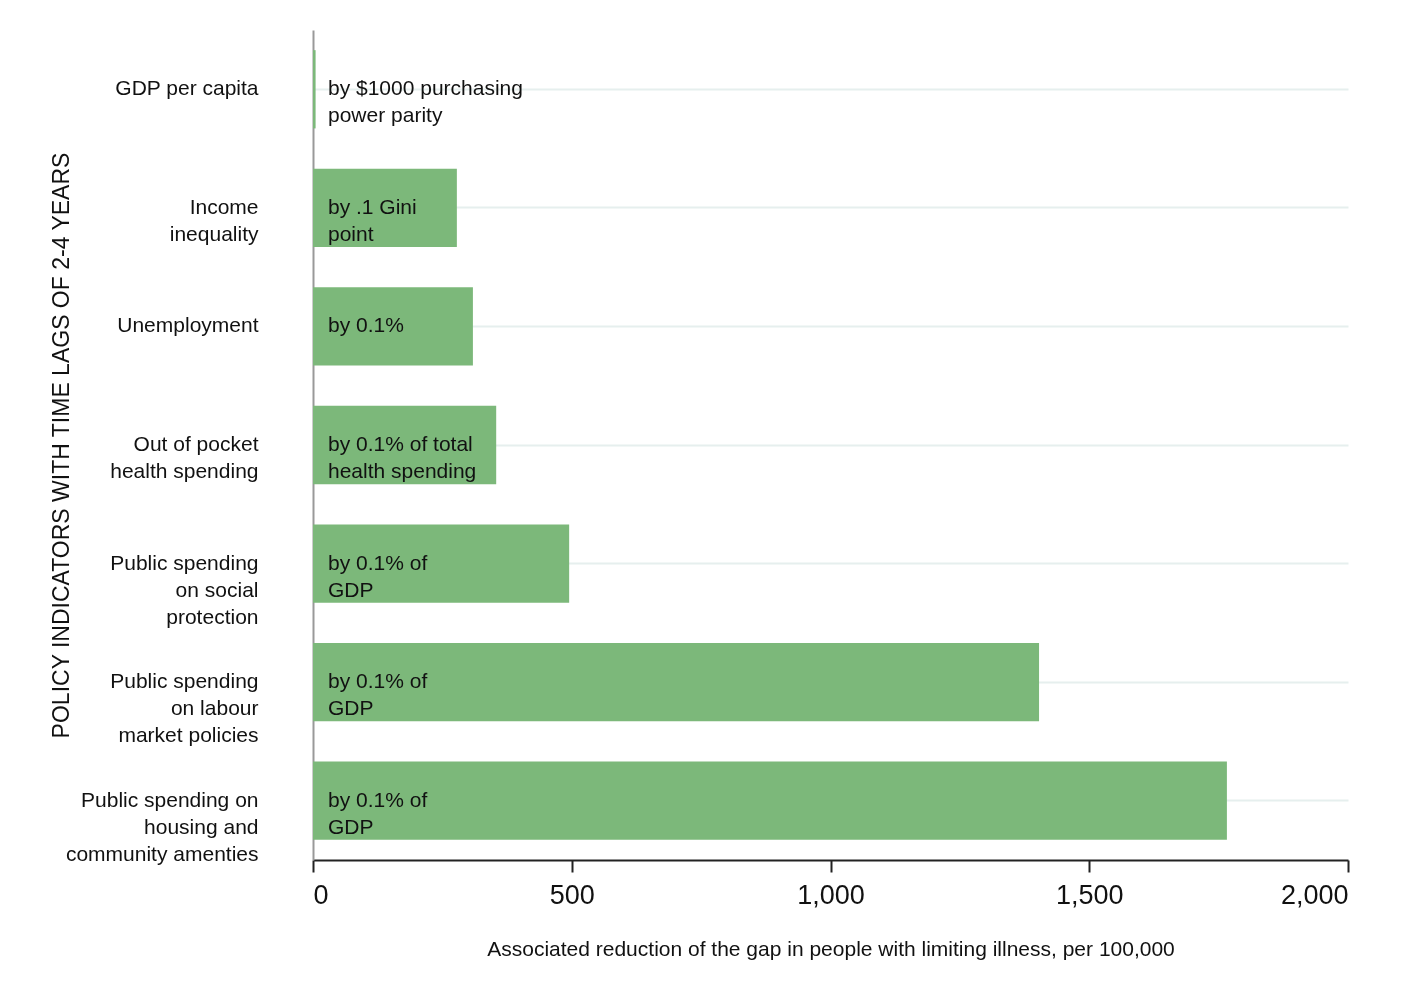  Describe the element at coordinates (831, 948) in the screenshot. I see `x-axis-title: Associated reduction of the gap in people with limiting illness, per 100,000` at that location.